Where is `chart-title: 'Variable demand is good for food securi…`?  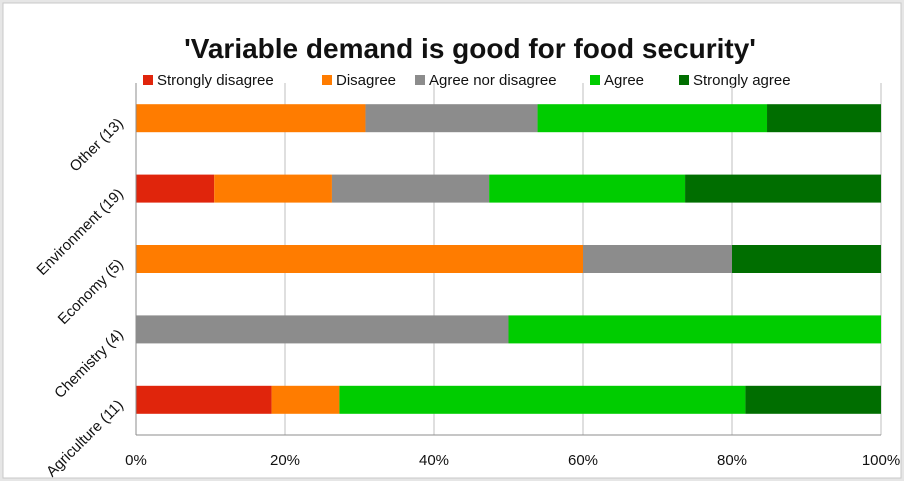 chart-title: 'Variable demand is good for food securi… is located at coordinates (470, 48).